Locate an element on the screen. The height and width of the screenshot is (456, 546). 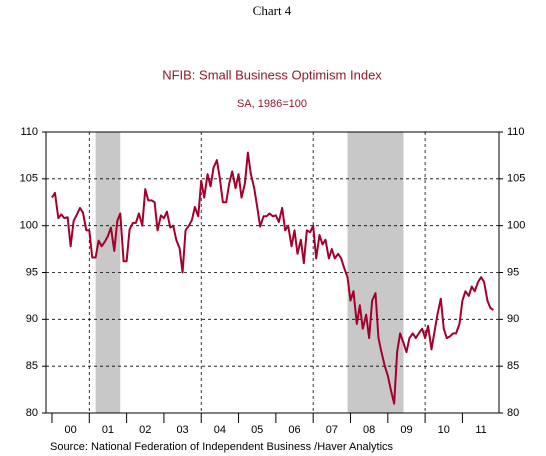
x-tick-label: 01 is located at coordinates (108, 430).